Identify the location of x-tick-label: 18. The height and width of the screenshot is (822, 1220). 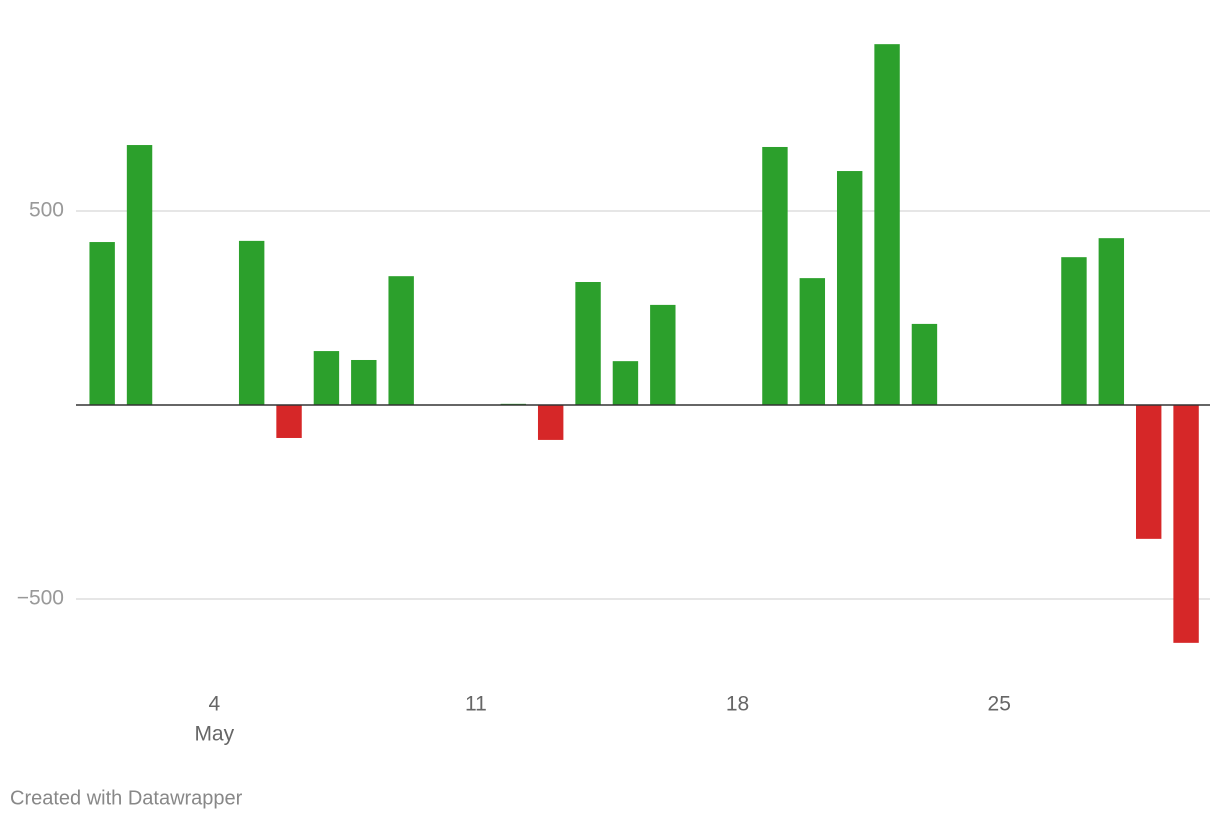
(737, 704).